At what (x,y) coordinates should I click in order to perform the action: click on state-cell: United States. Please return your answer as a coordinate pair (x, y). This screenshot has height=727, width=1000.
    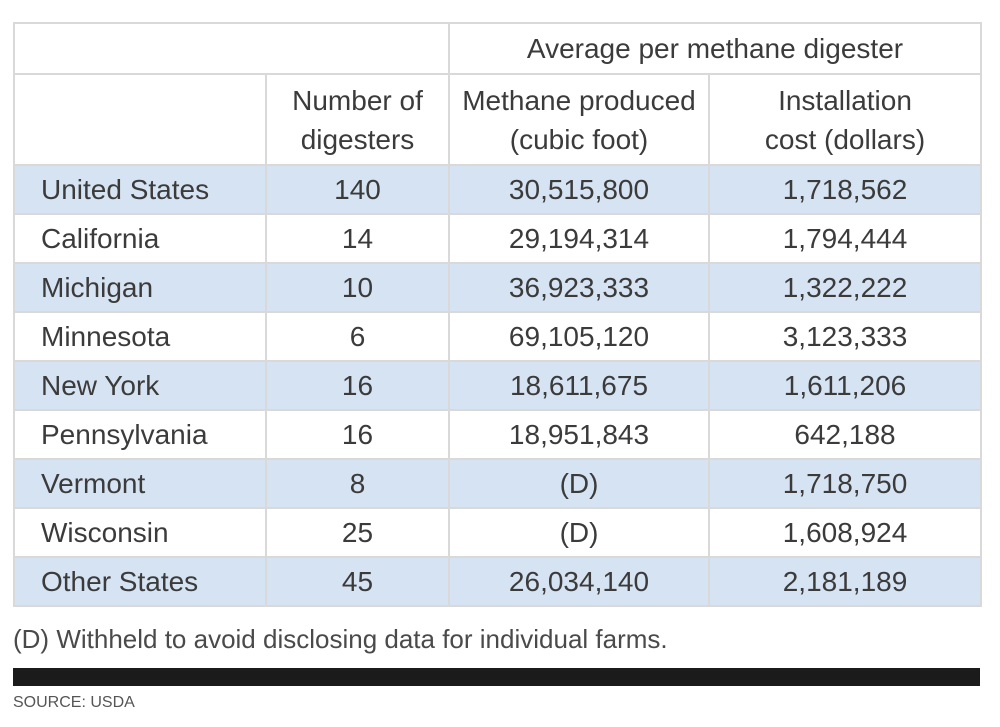
    Looking at the image, I should click on (140, 189).